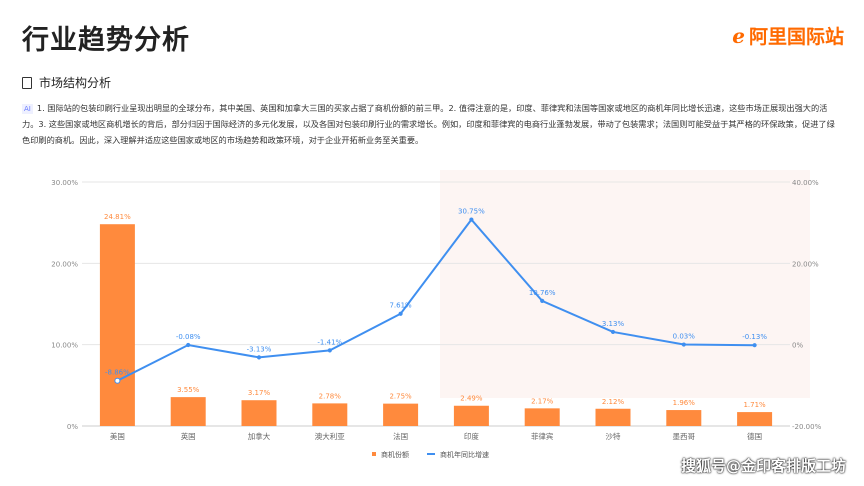  What do you see at coordinates (106, 40) in the screenshot?
I see `page-title: 行业趋势分析` at bounding box center [106, 40].